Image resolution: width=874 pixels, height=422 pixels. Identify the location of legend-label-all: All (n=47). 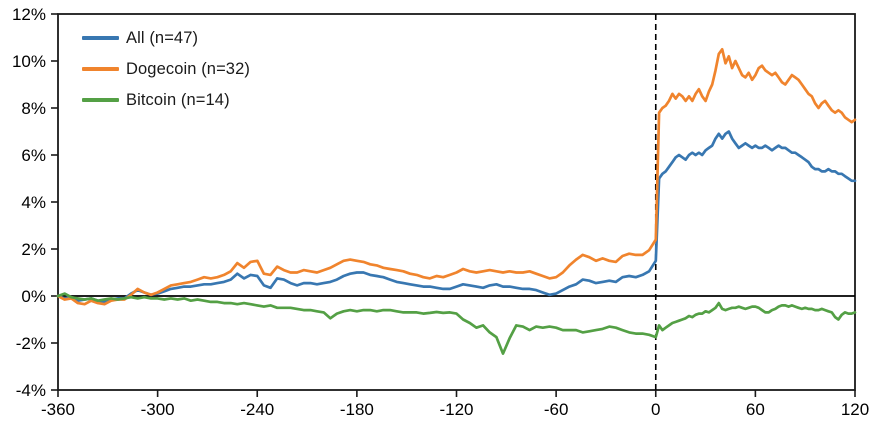
(162, 37).